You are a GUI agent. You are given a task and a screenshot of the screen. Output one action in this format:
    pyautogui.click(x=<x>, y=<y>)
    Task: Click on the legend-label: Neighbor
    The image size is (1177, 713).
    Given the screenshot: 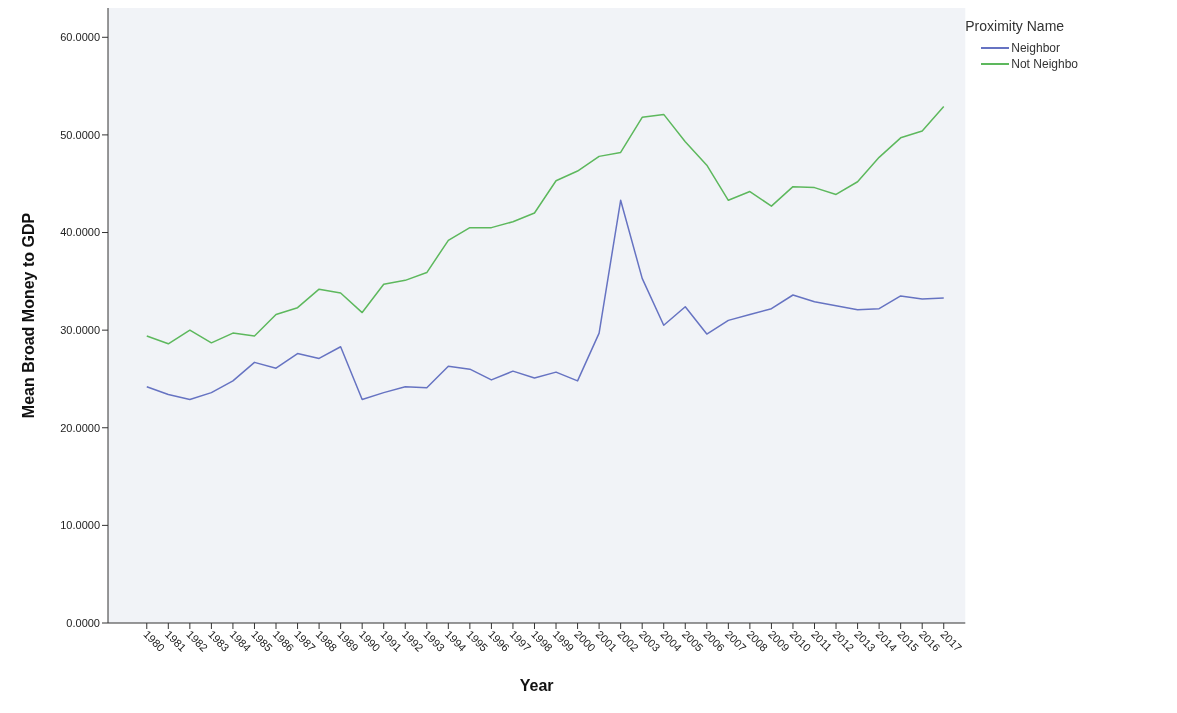 What is the action you would take?
    pyautogui.click(x=1035, y=48)
    